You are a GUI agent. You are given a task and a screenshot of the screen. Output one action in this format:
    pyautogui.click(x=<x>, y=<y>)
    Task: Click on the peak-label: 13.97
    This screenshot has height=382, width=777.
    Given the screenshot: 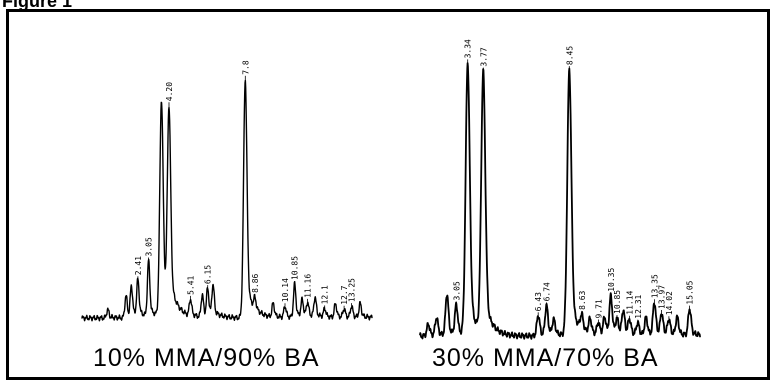 What is the action you would take?
    pyautogui.click(x=662, y=297)
    